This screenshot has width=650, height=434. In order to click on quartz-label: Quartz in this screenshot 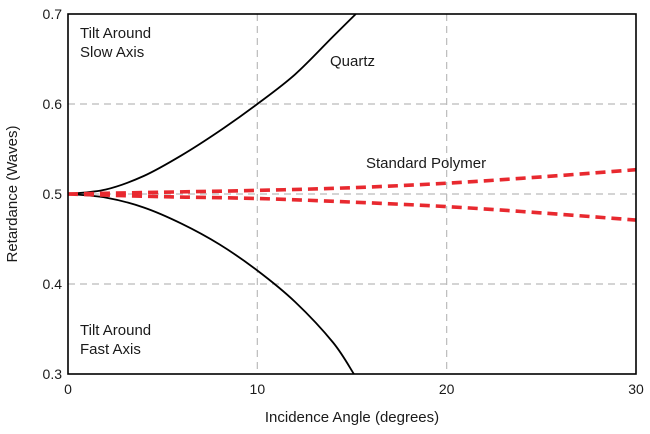, I will do `click(352, 61)`.